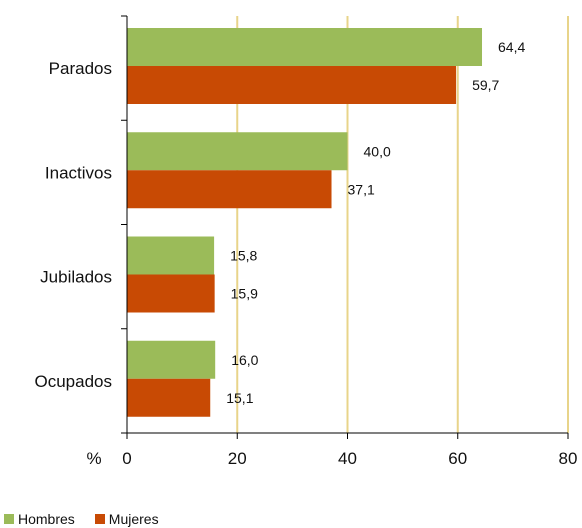  Describe the element at coordinates (76, 277) in the screenshot. I see `category-label-jubilados: Jubilados` at that location.